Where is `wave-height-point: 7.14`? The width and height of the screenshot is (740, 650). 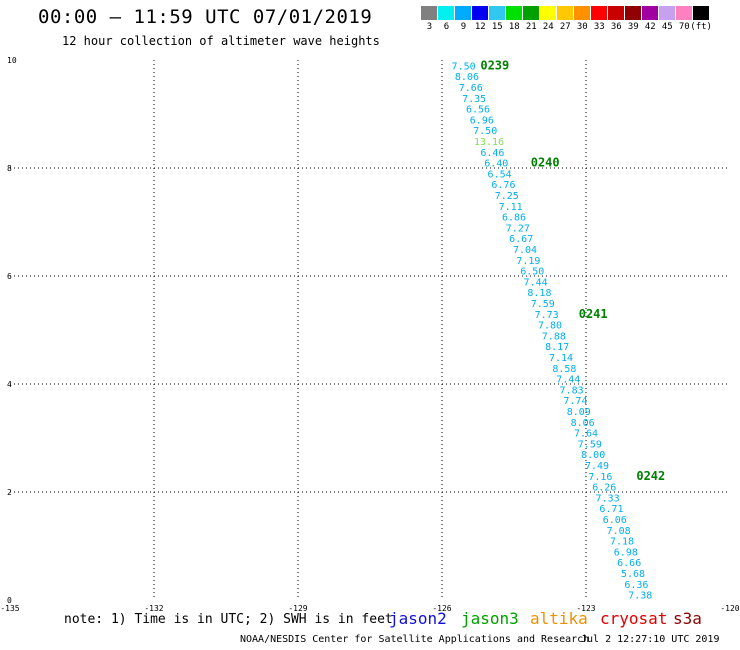 wave-height-point: 7.14 is located at coordinates (561, 358).